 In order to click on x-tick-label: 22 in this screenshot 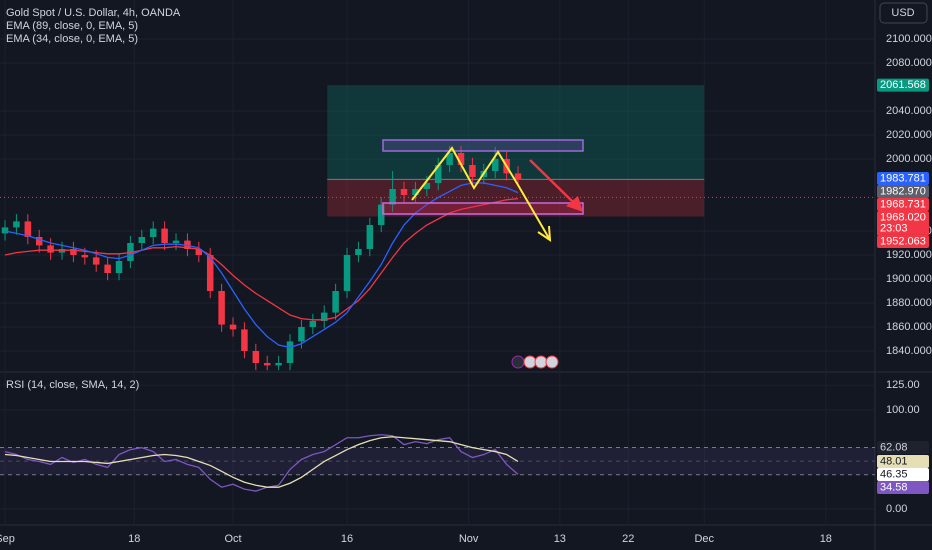, I will do `click(628, 539)`.